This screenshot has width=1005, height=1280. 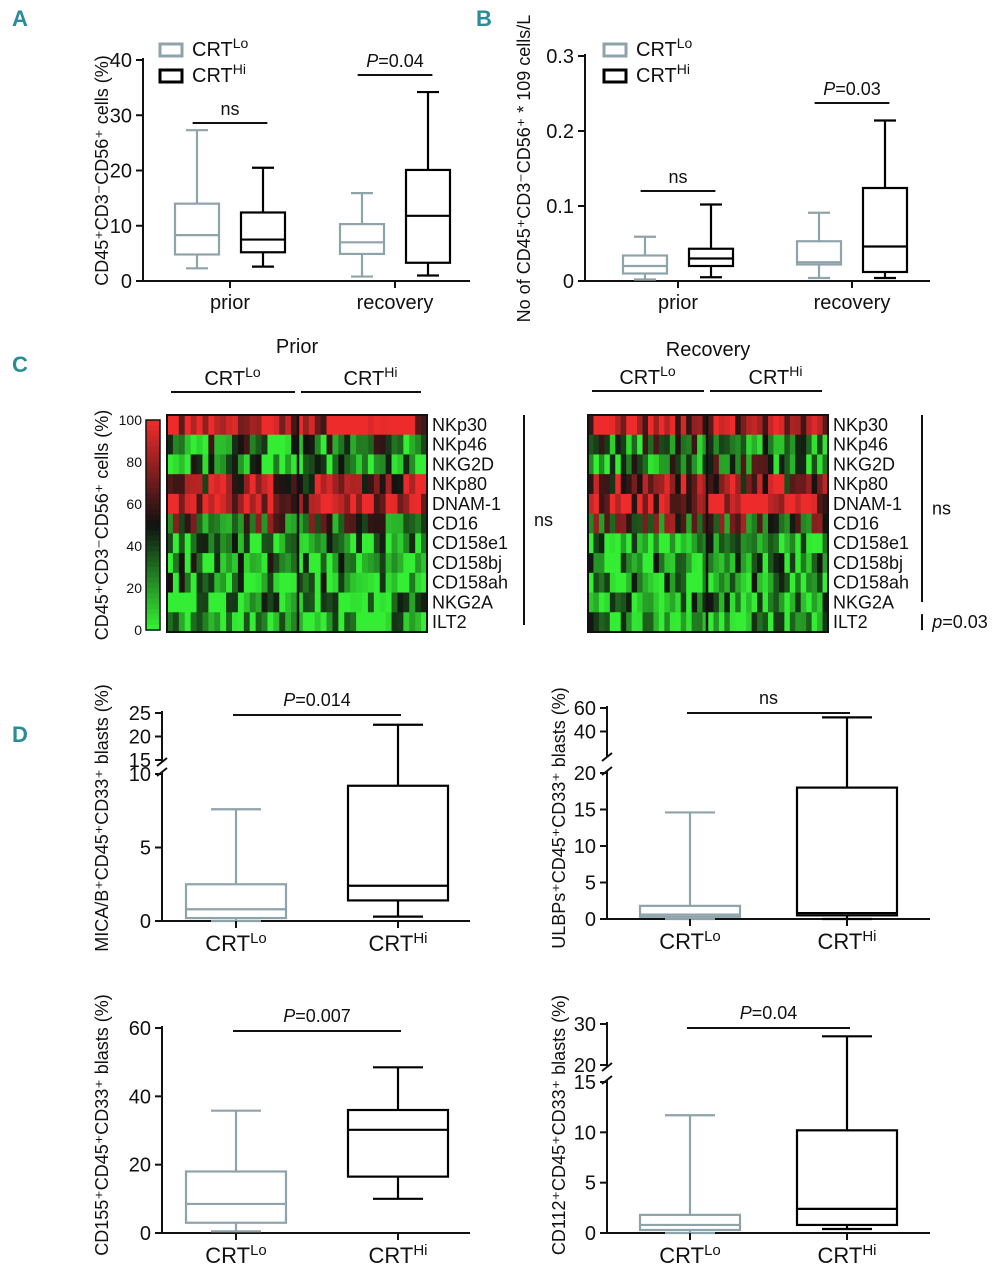 I want to click on panel-letter-a: A, so click(x=20, y=18).